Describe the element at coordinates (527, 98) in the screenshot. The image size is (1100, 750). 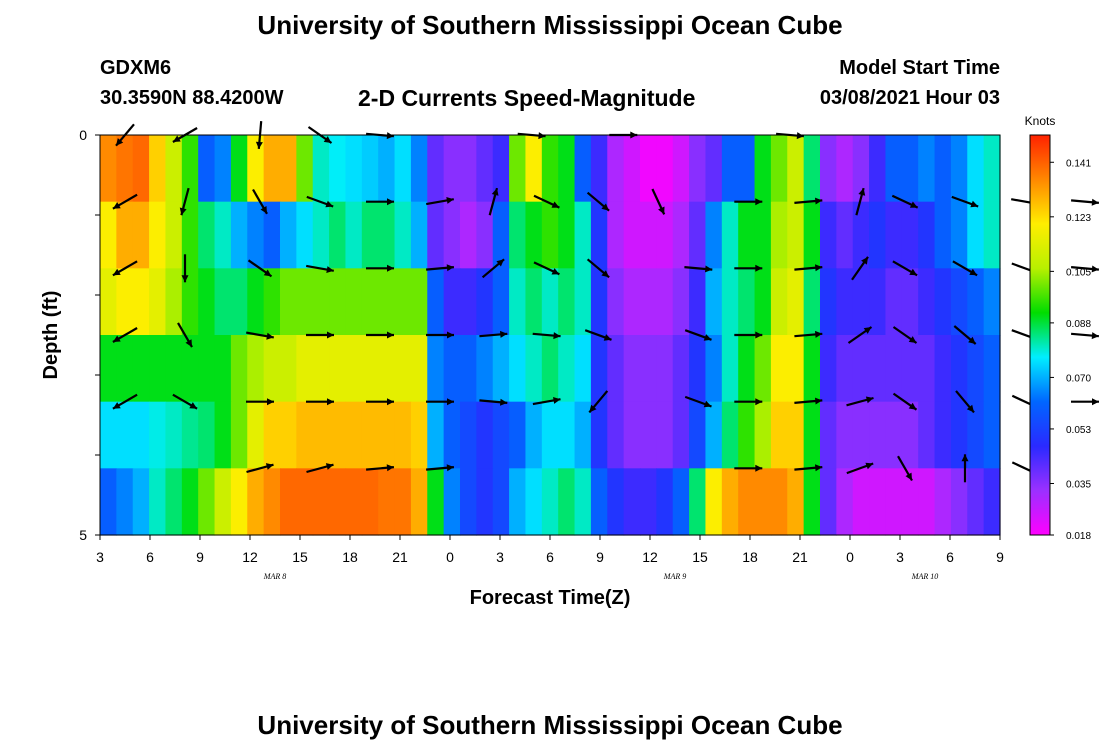
I see `plot-title: 2-D Currents Speed-Magnitude` at that location.